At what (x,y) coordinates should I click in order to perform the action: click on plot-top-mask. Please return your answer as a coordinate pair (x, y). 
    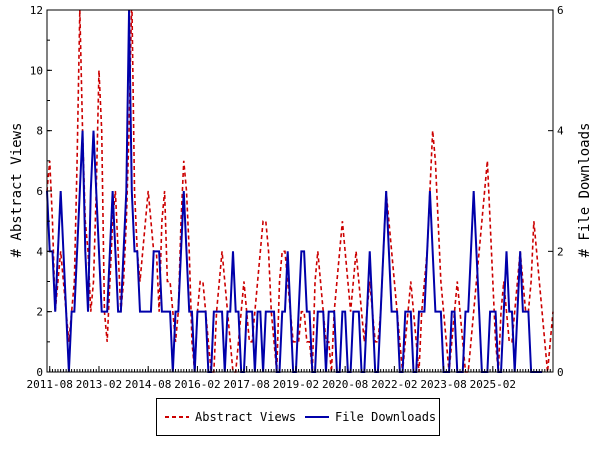
    Looking at the image, I should click on (300, 5).